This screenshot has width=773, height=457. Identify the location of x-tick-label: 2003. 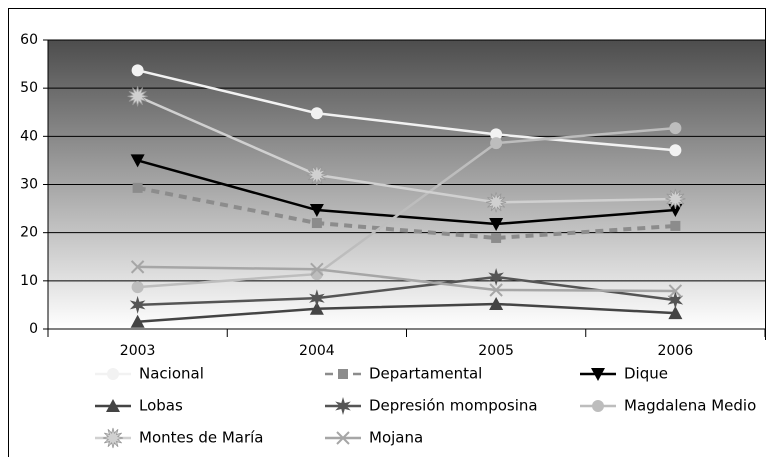
(138, 351).